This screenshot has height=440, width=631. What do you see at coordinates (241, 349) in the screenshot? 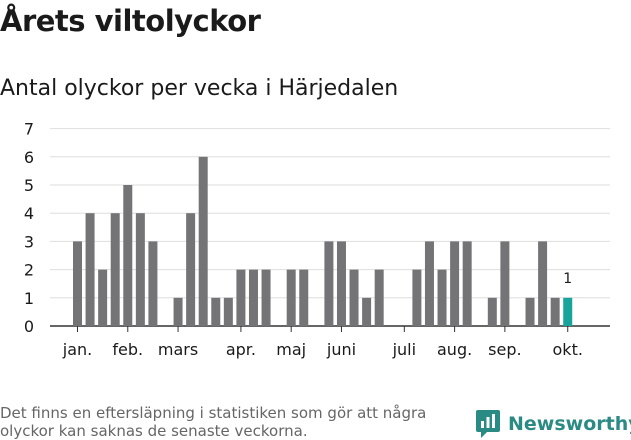
I see `x-tick-label: apr.` at bounding box center [241, 349].